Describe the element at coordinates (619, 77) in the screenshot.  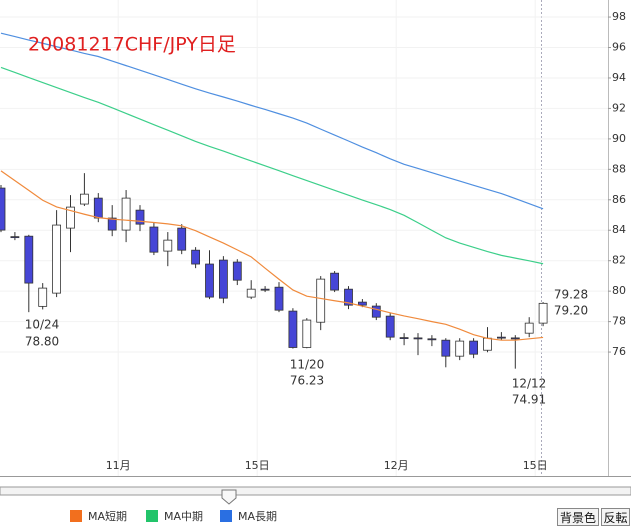
I see `y-tick-label: 94` at that location.